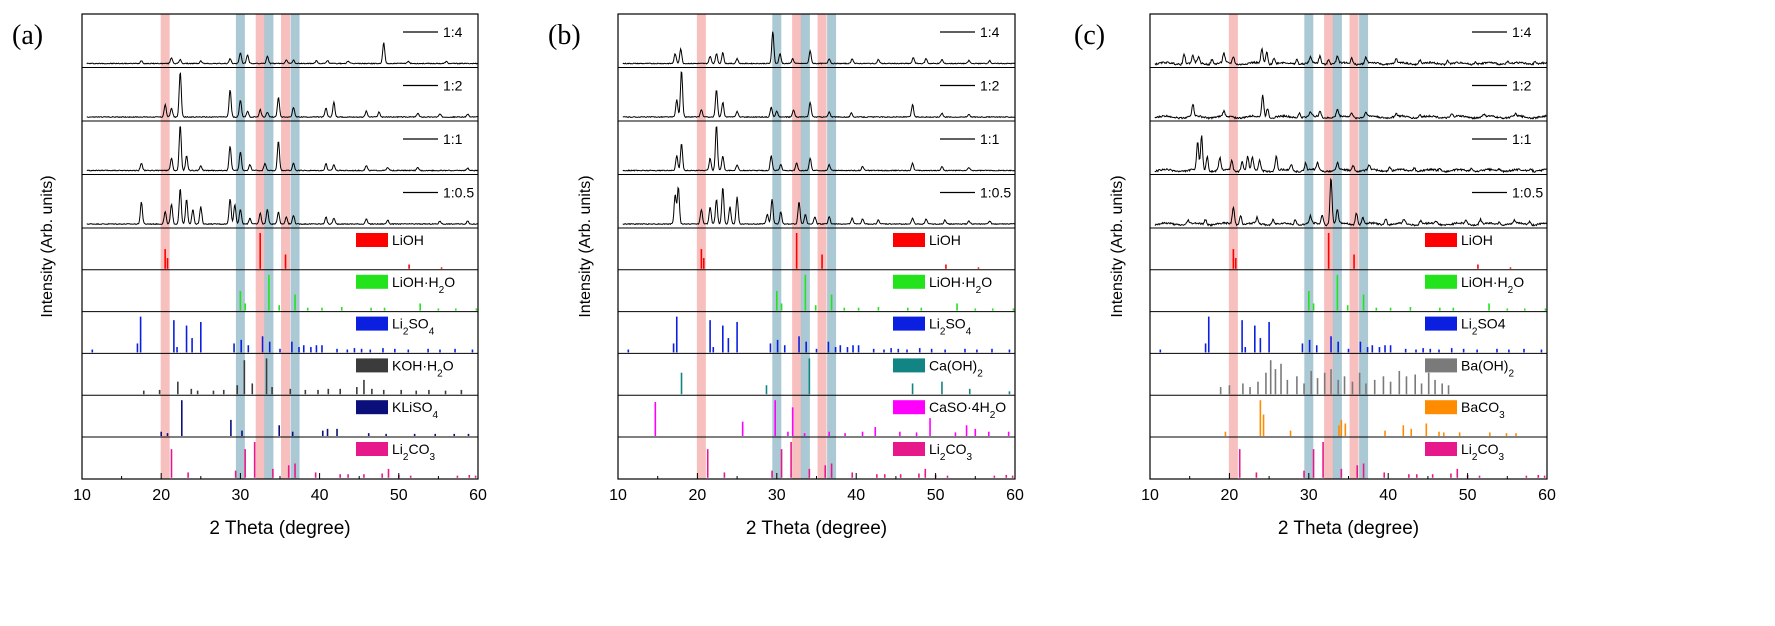 The image size is (1775, 626). I want to click on reference-label: BaCO3, so click(1483, 410).